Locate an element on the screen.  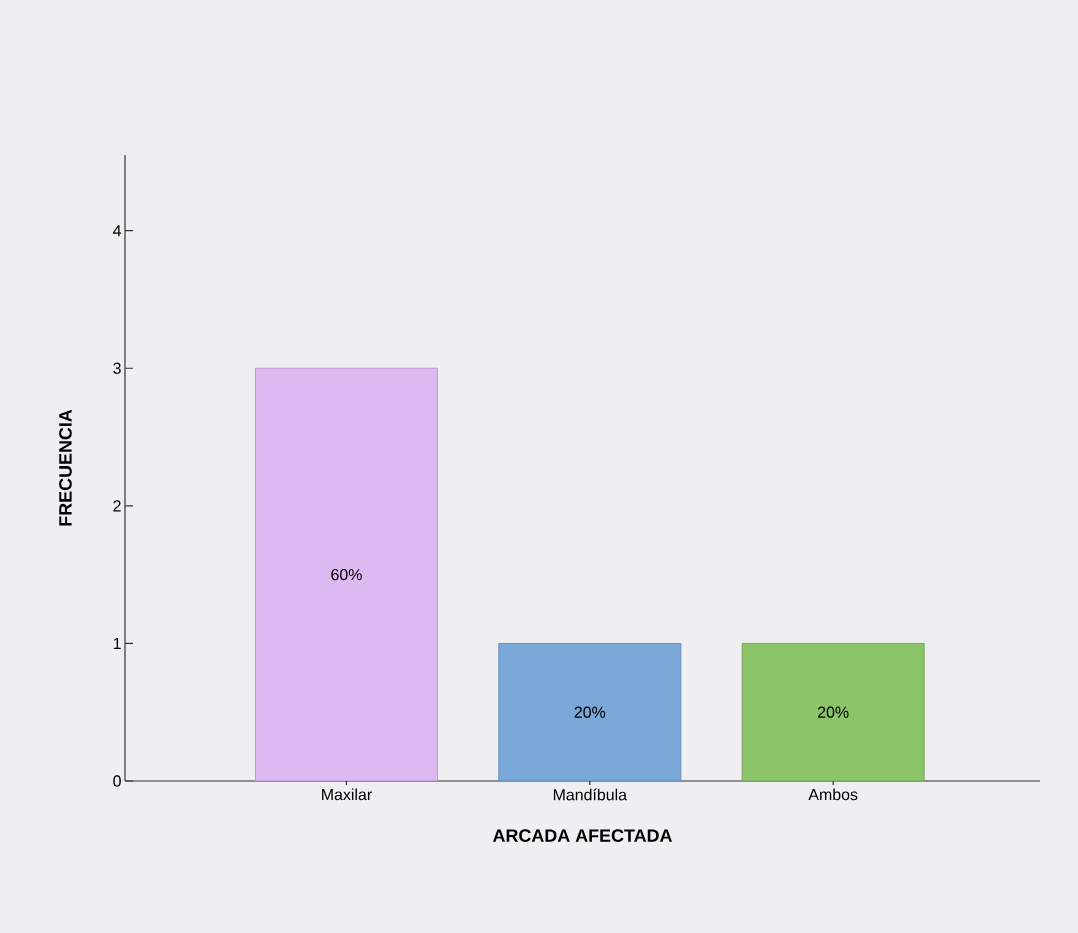
x-tick-label: Mandíbula is located at coordinates (590, 794).